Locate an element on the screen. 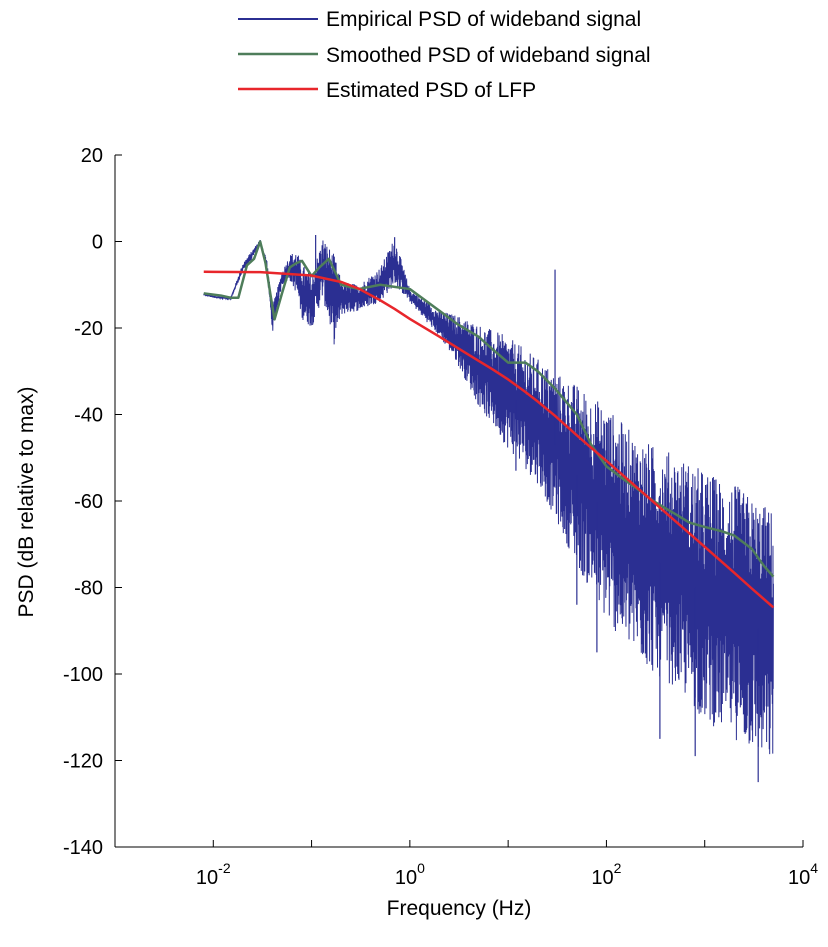 Image resolution: width=828 pixels, height=947 pixels. y-tick-label: -40 is located at coordinates (88, 416).